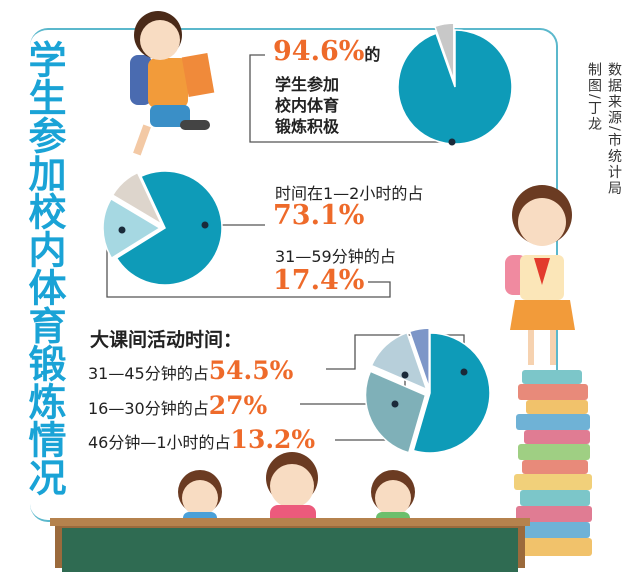 Image resolution: width=640 pixels, height=572 pixels. Describe the element at coordinates (307, 126) in the screenshot. I see `desc-line: 锻炼积极` at that location.